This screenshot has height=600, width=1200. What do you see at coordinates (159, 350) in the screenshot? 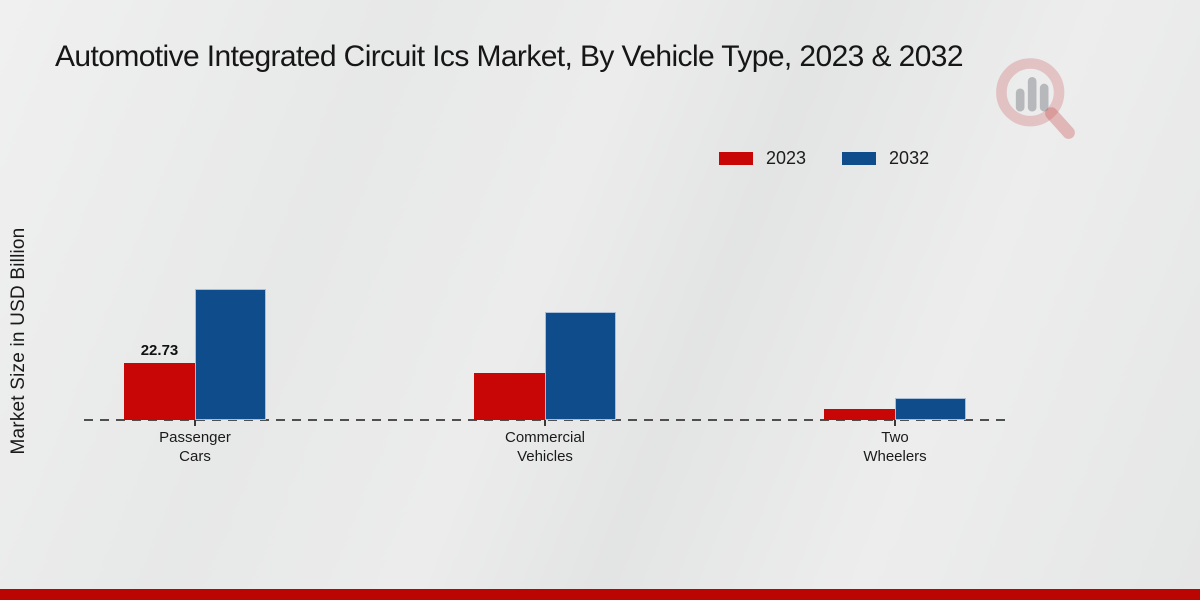
I see `bar-value-label: 22.73` at bounding box center [159, 350].